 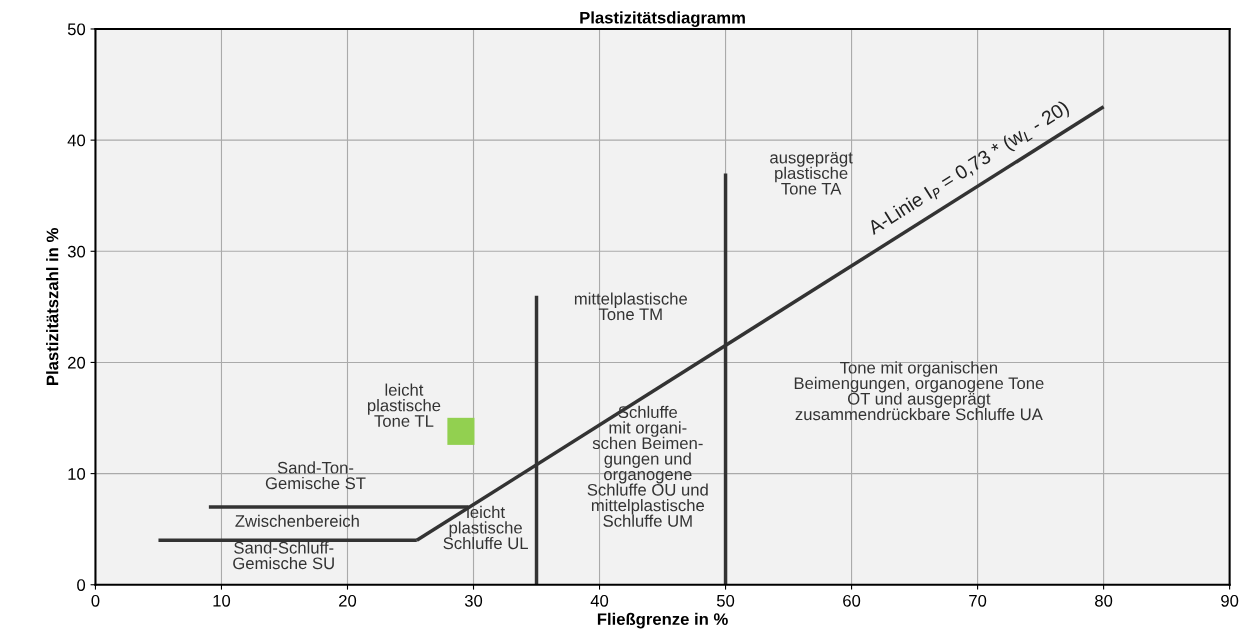 I want to click on y-tick-label: 0, so click(x=81, y=585).